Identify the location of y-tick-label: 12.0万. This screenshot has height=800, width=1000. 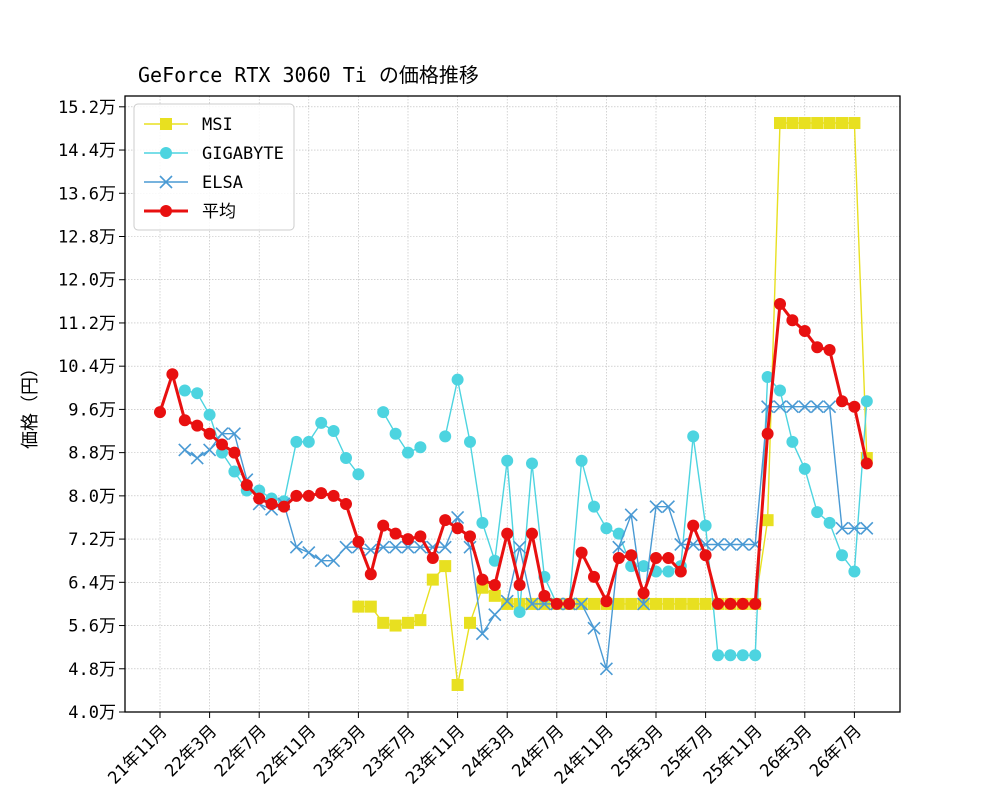
(87, 281).